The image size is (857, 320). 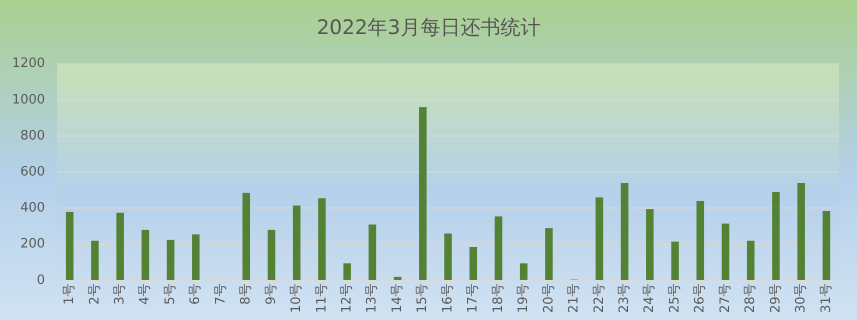 What do you see at coordinates (624, 298) in the screenshot?
I see `x-tick-label: 23号` at bounding box center [624, 298].